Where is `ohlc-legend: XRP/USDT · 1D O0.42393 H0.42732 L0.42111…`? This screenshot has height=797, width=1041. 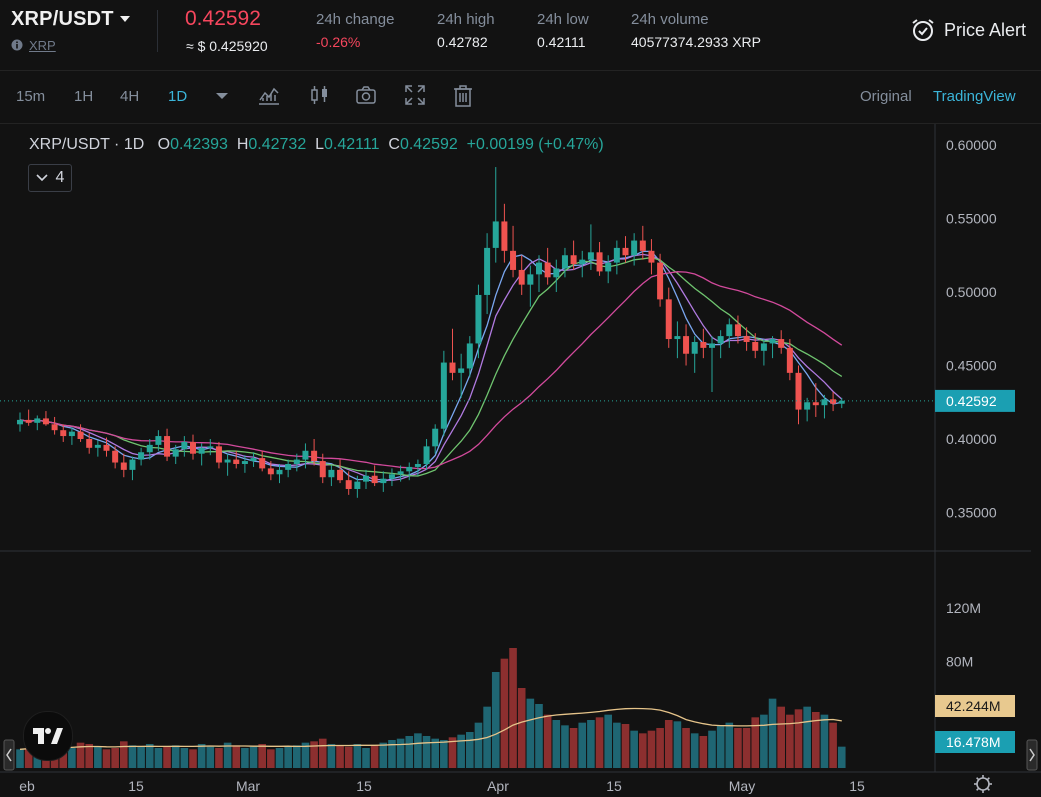
ohlc-legend: XRP/USDT · 1D O0.42393 H0.42732 L0.42111… is located at coordinates (316, 145).